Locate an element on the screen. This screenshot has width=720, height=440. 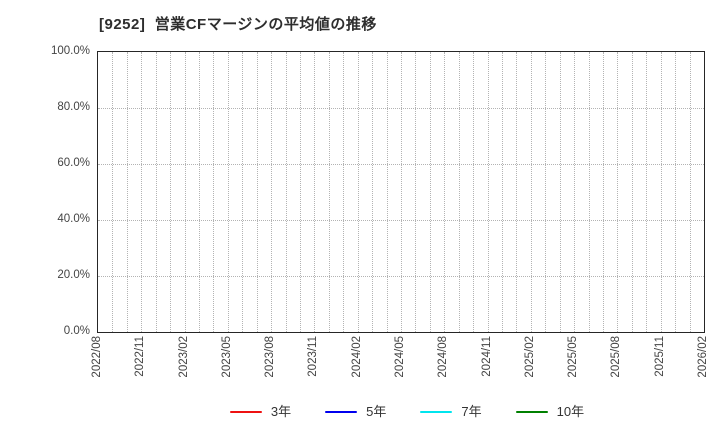
x-tick-label: 2023/08 is located at coordinates (270, 357).